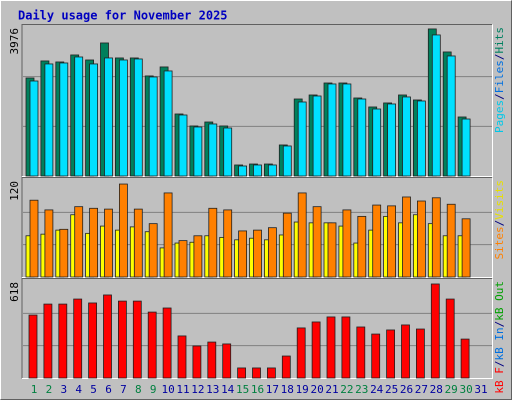  What do you see at coordinates (228, 389) in the screenshot?
I see `x-tick-label: 14` at bounding box center [228, 389].